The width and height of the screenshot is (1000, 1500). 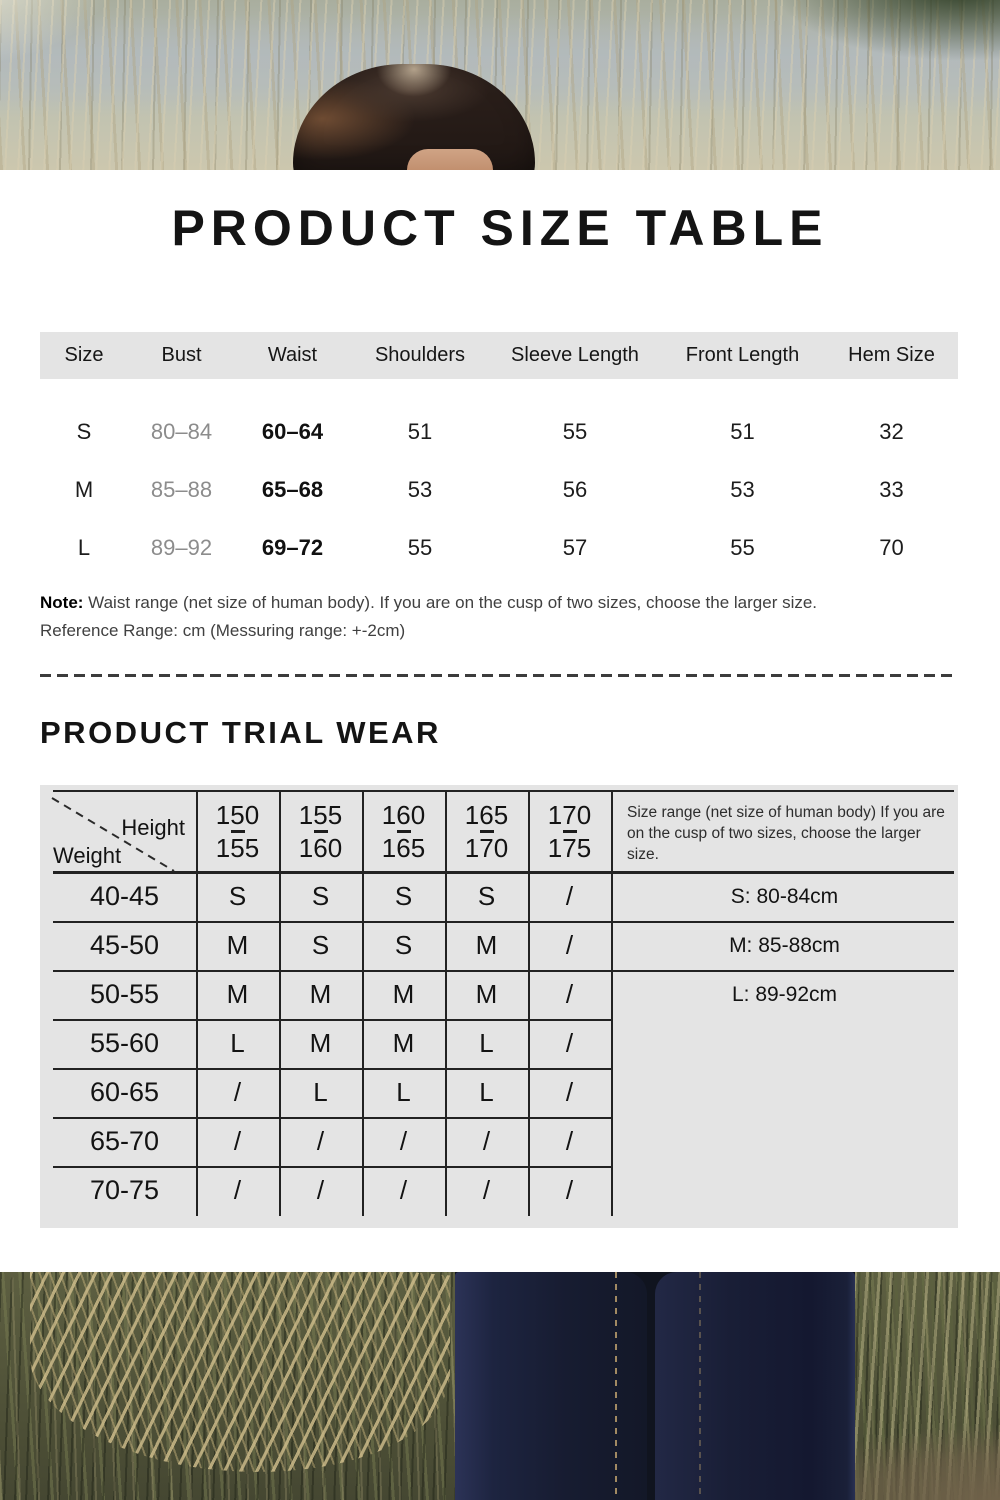 What do you see at coordinates (420, 489) in the screenshot?
I see `shoulders-value: 53` at bounding box center [420, 489].